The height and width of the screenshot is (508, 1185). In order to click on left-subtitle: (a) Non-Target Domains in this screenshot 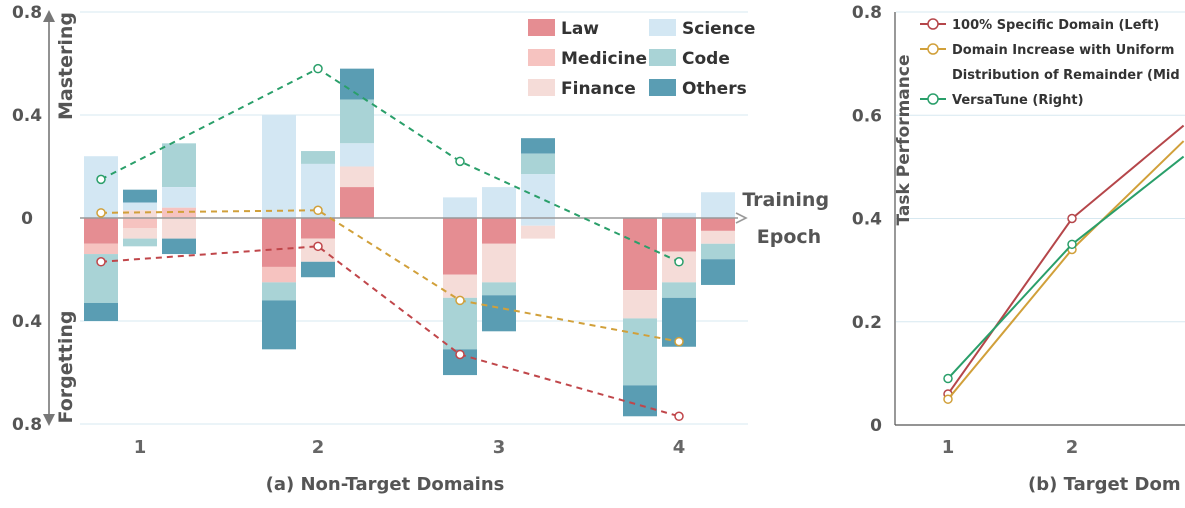, I will do `click(385, 484)`.